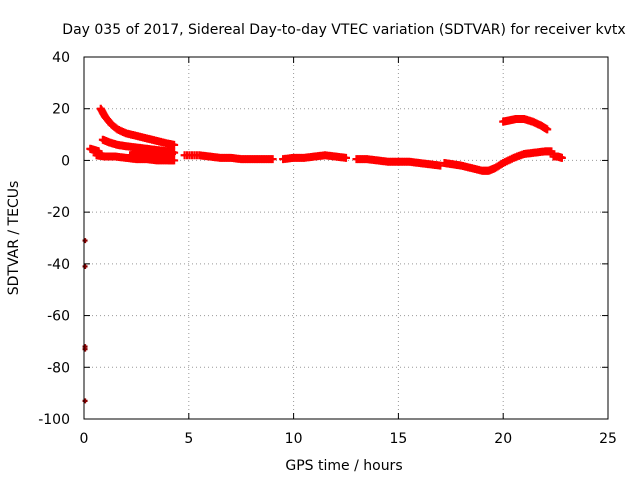 The image size is (640, 480). I want to click on y-tick-label: 0, so click(65, 161).